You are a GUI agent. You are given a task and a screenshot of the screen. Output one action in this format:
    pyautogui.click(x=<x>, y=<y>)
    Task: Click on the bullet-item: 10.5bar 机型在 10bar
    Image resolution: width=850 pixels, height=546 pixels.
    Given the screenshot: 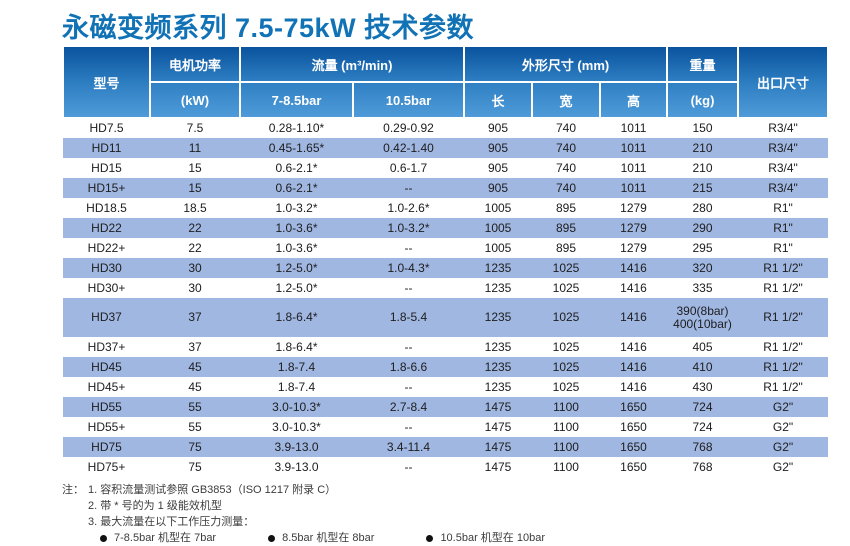 What is the action you would take?
    pyautogui.click(x=485, y=538)
    